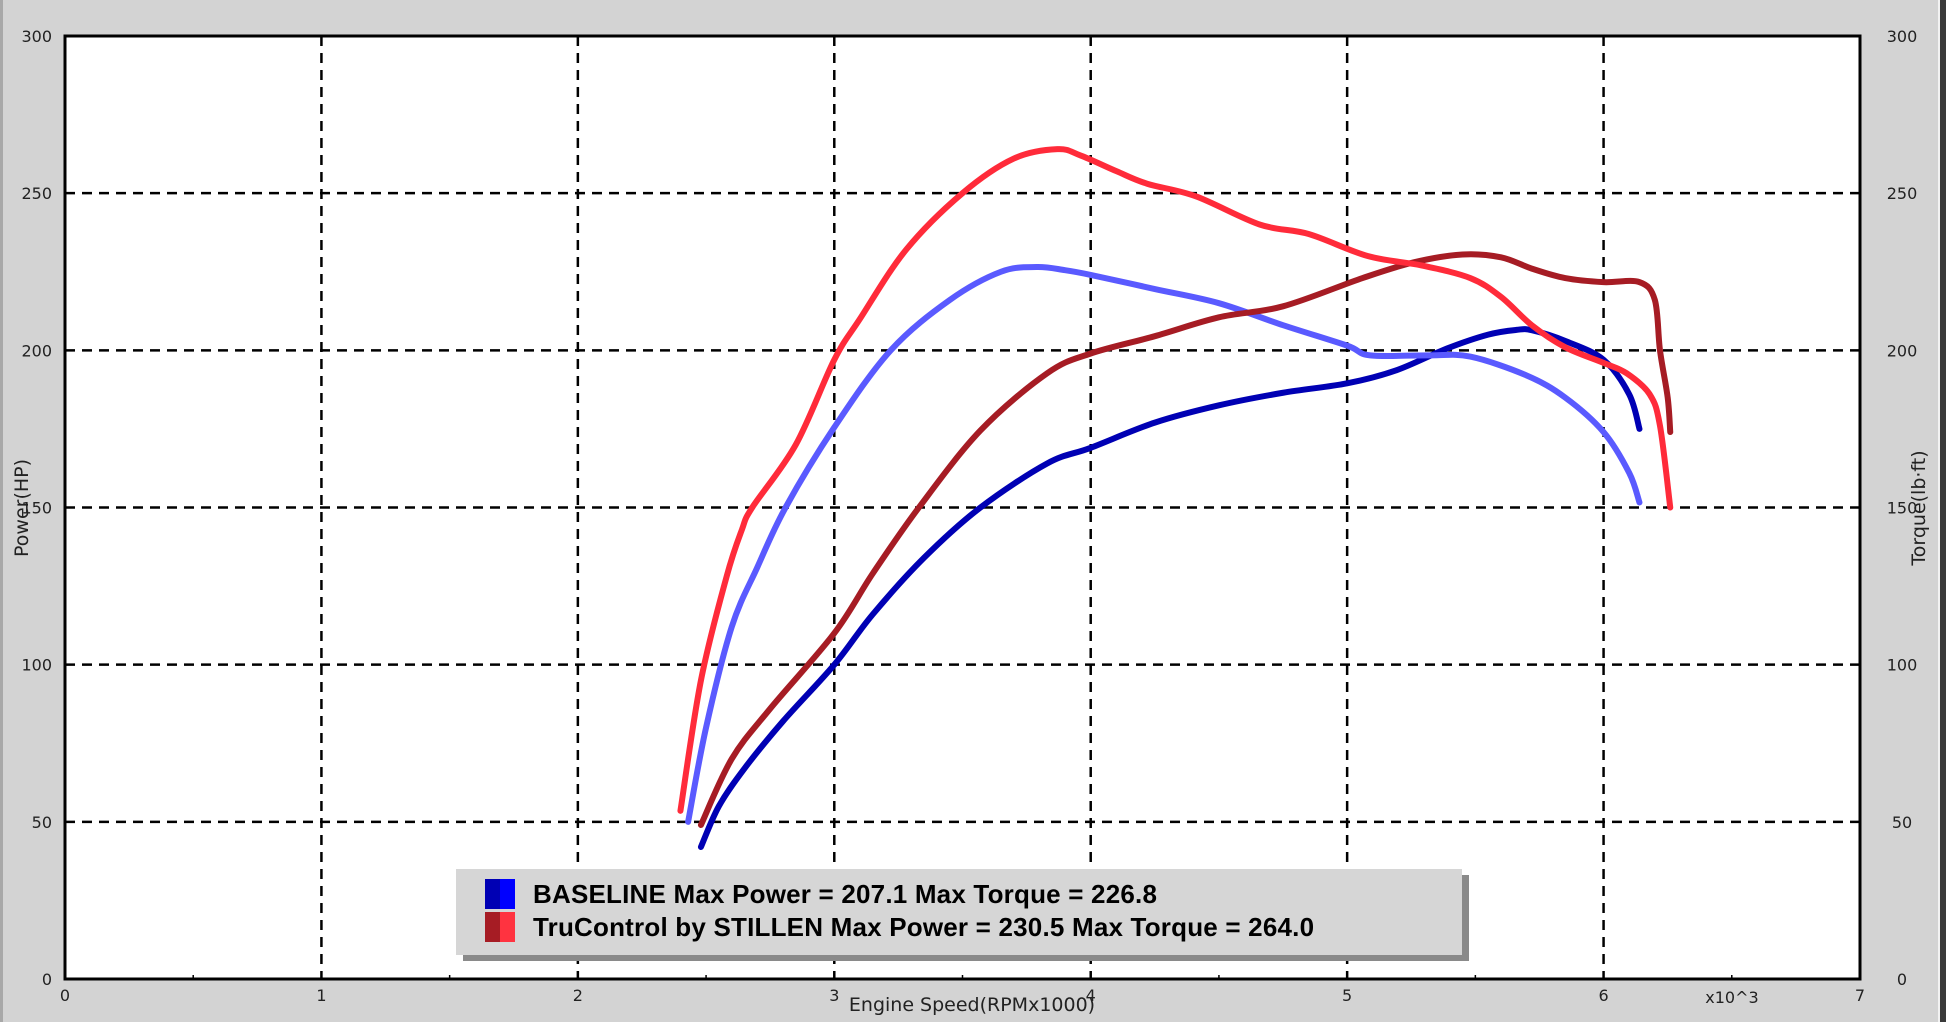 The width and height of the screenshot is (1946, 1022). Describe the element at coordinates (47, 979) in the screenshot. I see `y-tick-label-left: 0` at that location.